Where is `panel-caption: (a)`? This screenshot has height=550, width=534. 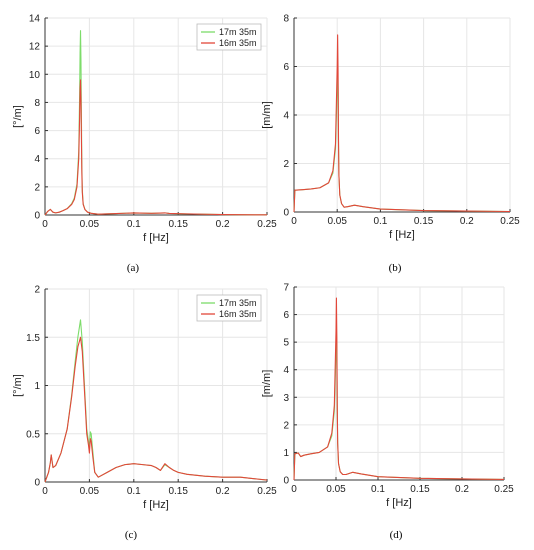
panel-caption: (a) is located at coordinates (133, 268).